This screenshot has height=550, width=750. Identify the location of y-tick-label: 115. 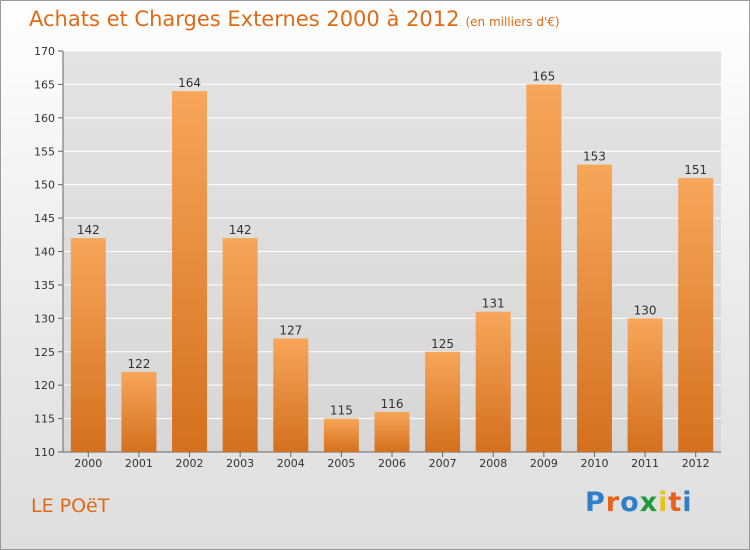
(44, 419).